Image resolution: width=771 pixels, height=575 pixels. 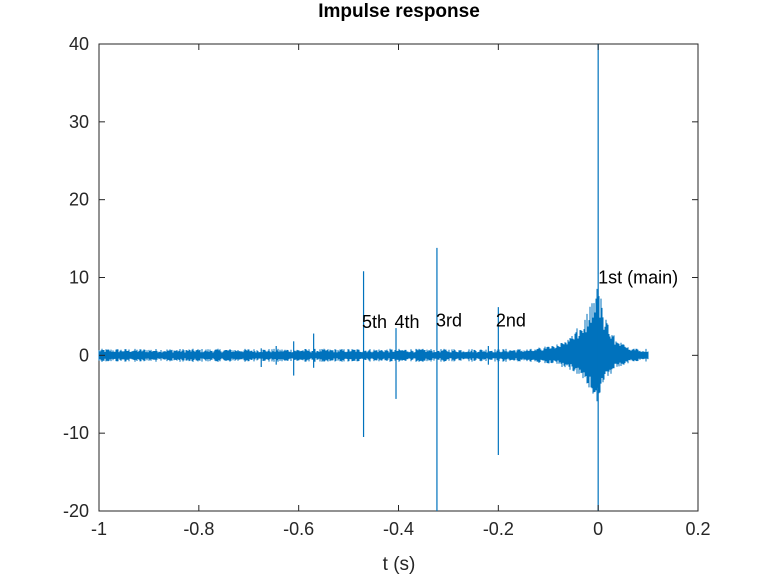 I want to click on y-tick-label: -10, so click(x=76, y=433).